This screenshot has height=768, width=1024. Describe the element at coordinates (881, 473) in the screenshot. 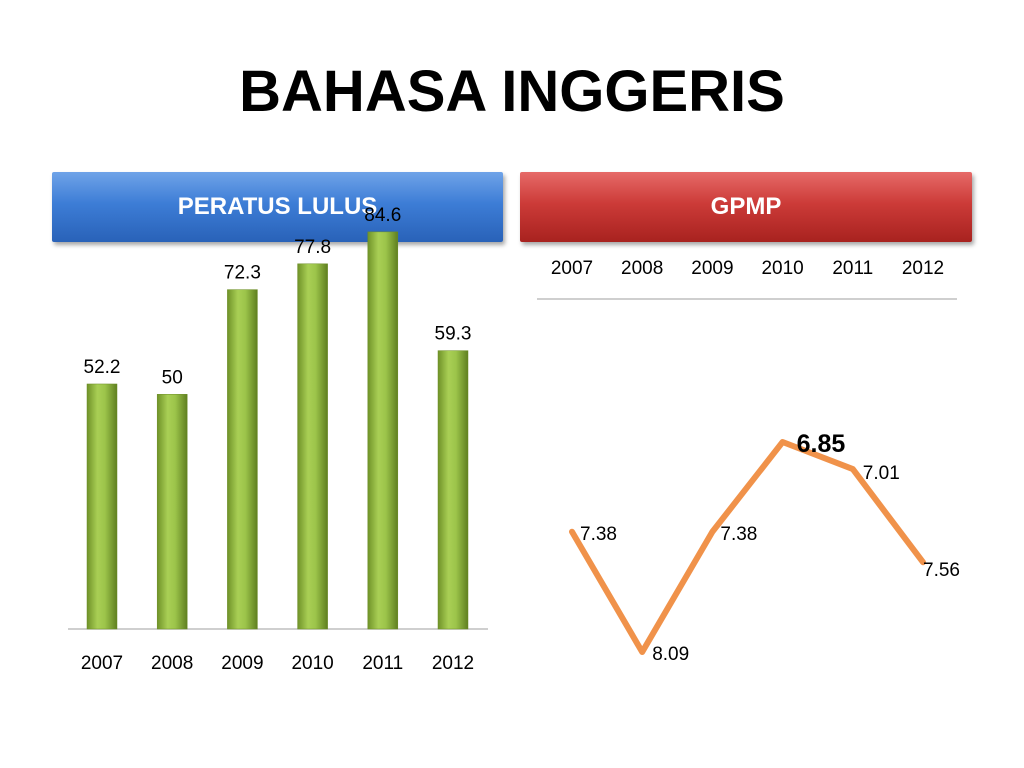

I see `line-value-label: 7.01` at that location.